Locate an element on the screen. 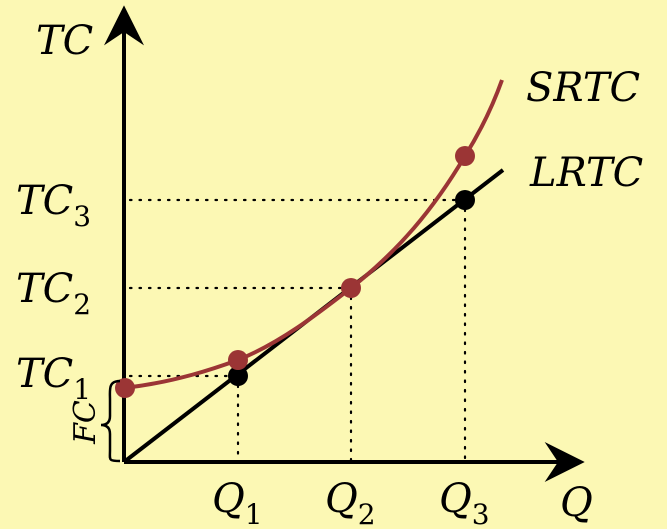 The image size is (667, 529). lrtc-label: LRTC is located at coordinates (586, 173).